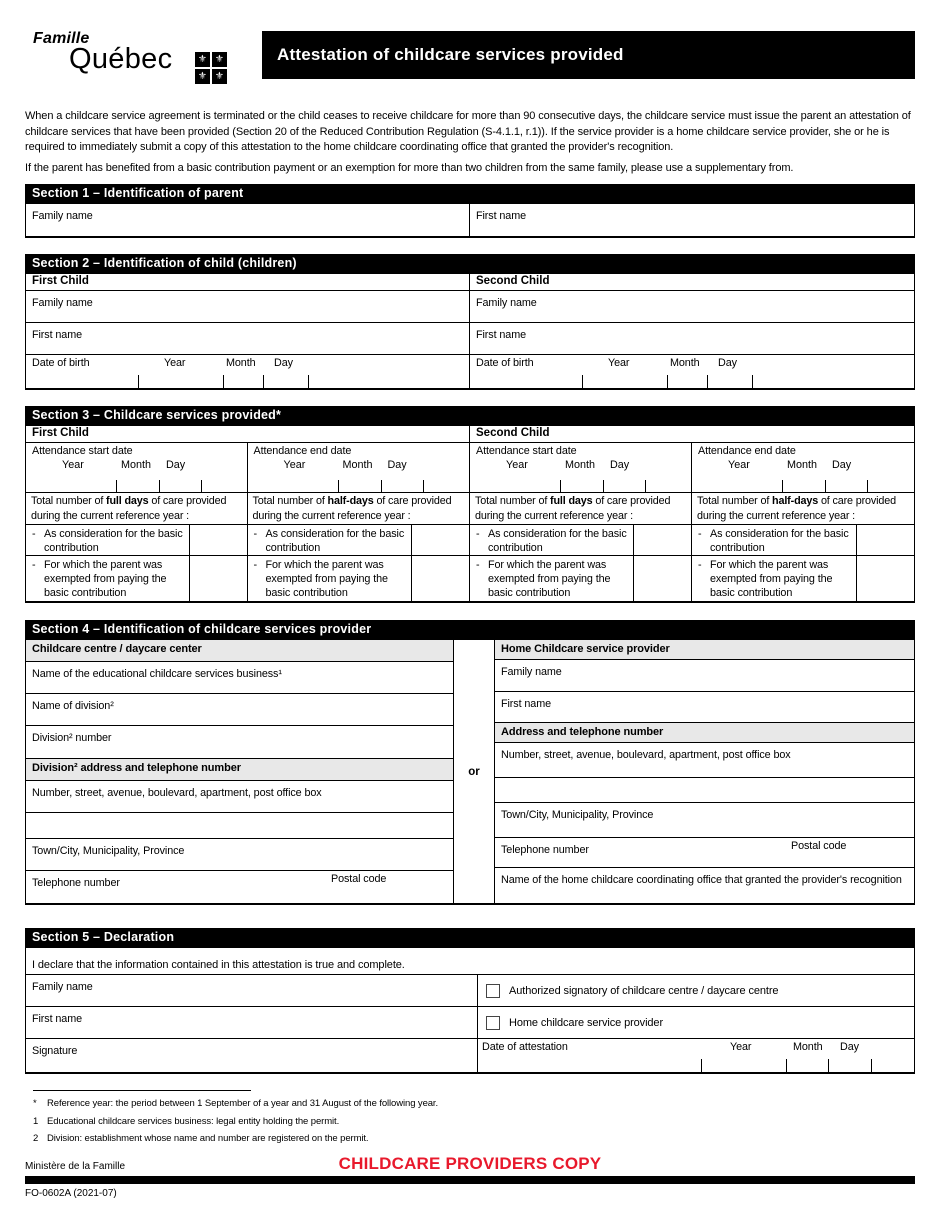  What do you see at coordinates (239, 742) in the screenshot?
I see `division-number-field: Division² number` at bounding box center [239, 742].